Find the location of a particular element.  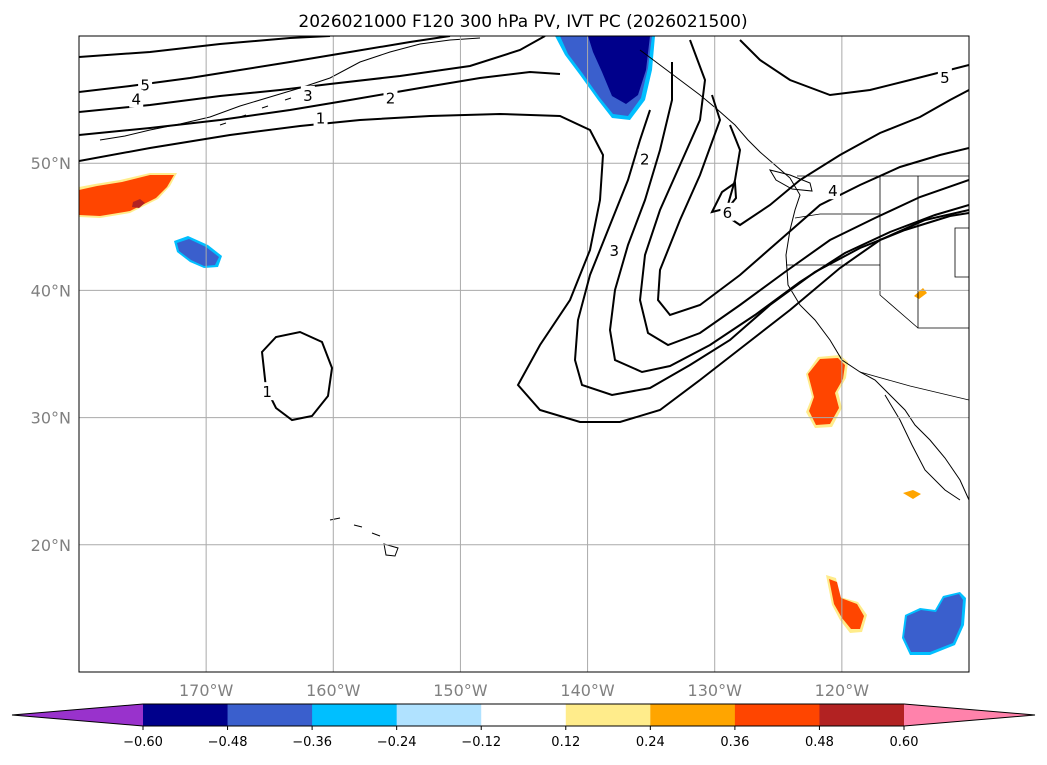

lon-tick-label: 160°W is located at coordinates (333, 690).